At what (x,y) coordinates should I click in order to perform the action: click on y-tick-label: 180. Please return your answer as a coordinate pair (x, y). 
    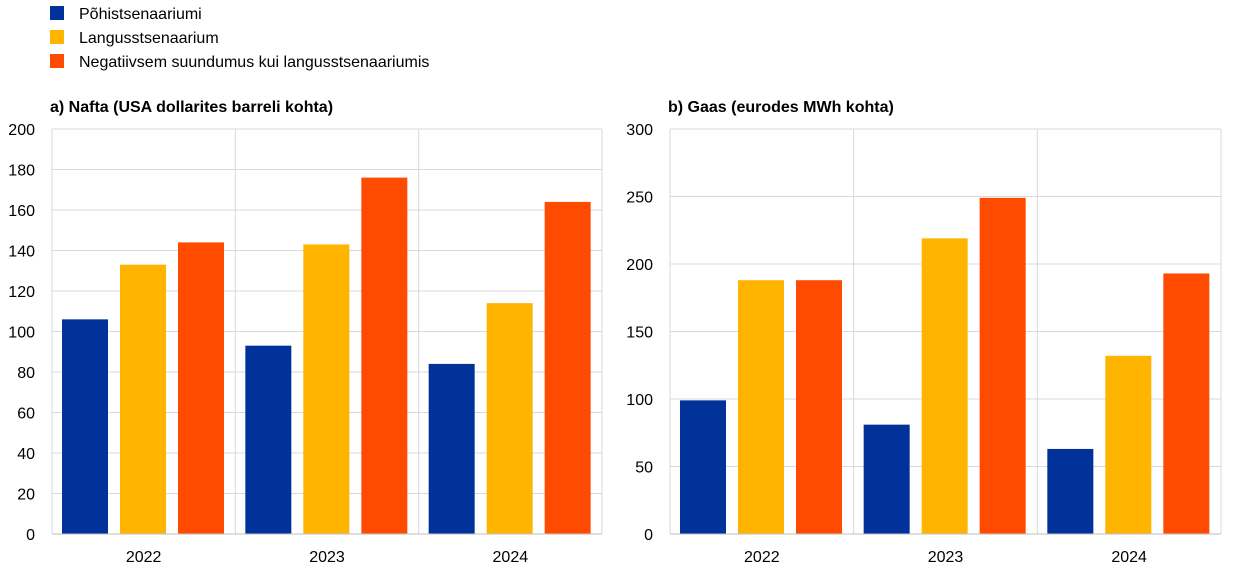
    Looking at the image, I should click on (21, 171).